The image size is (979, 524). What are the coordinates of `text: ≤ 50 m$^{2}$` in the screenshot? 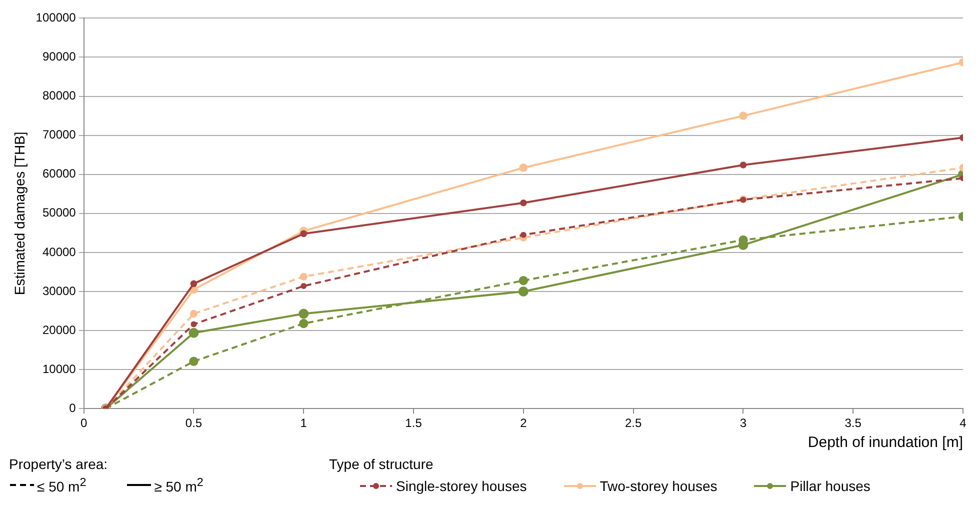 It's located at (61, 485).